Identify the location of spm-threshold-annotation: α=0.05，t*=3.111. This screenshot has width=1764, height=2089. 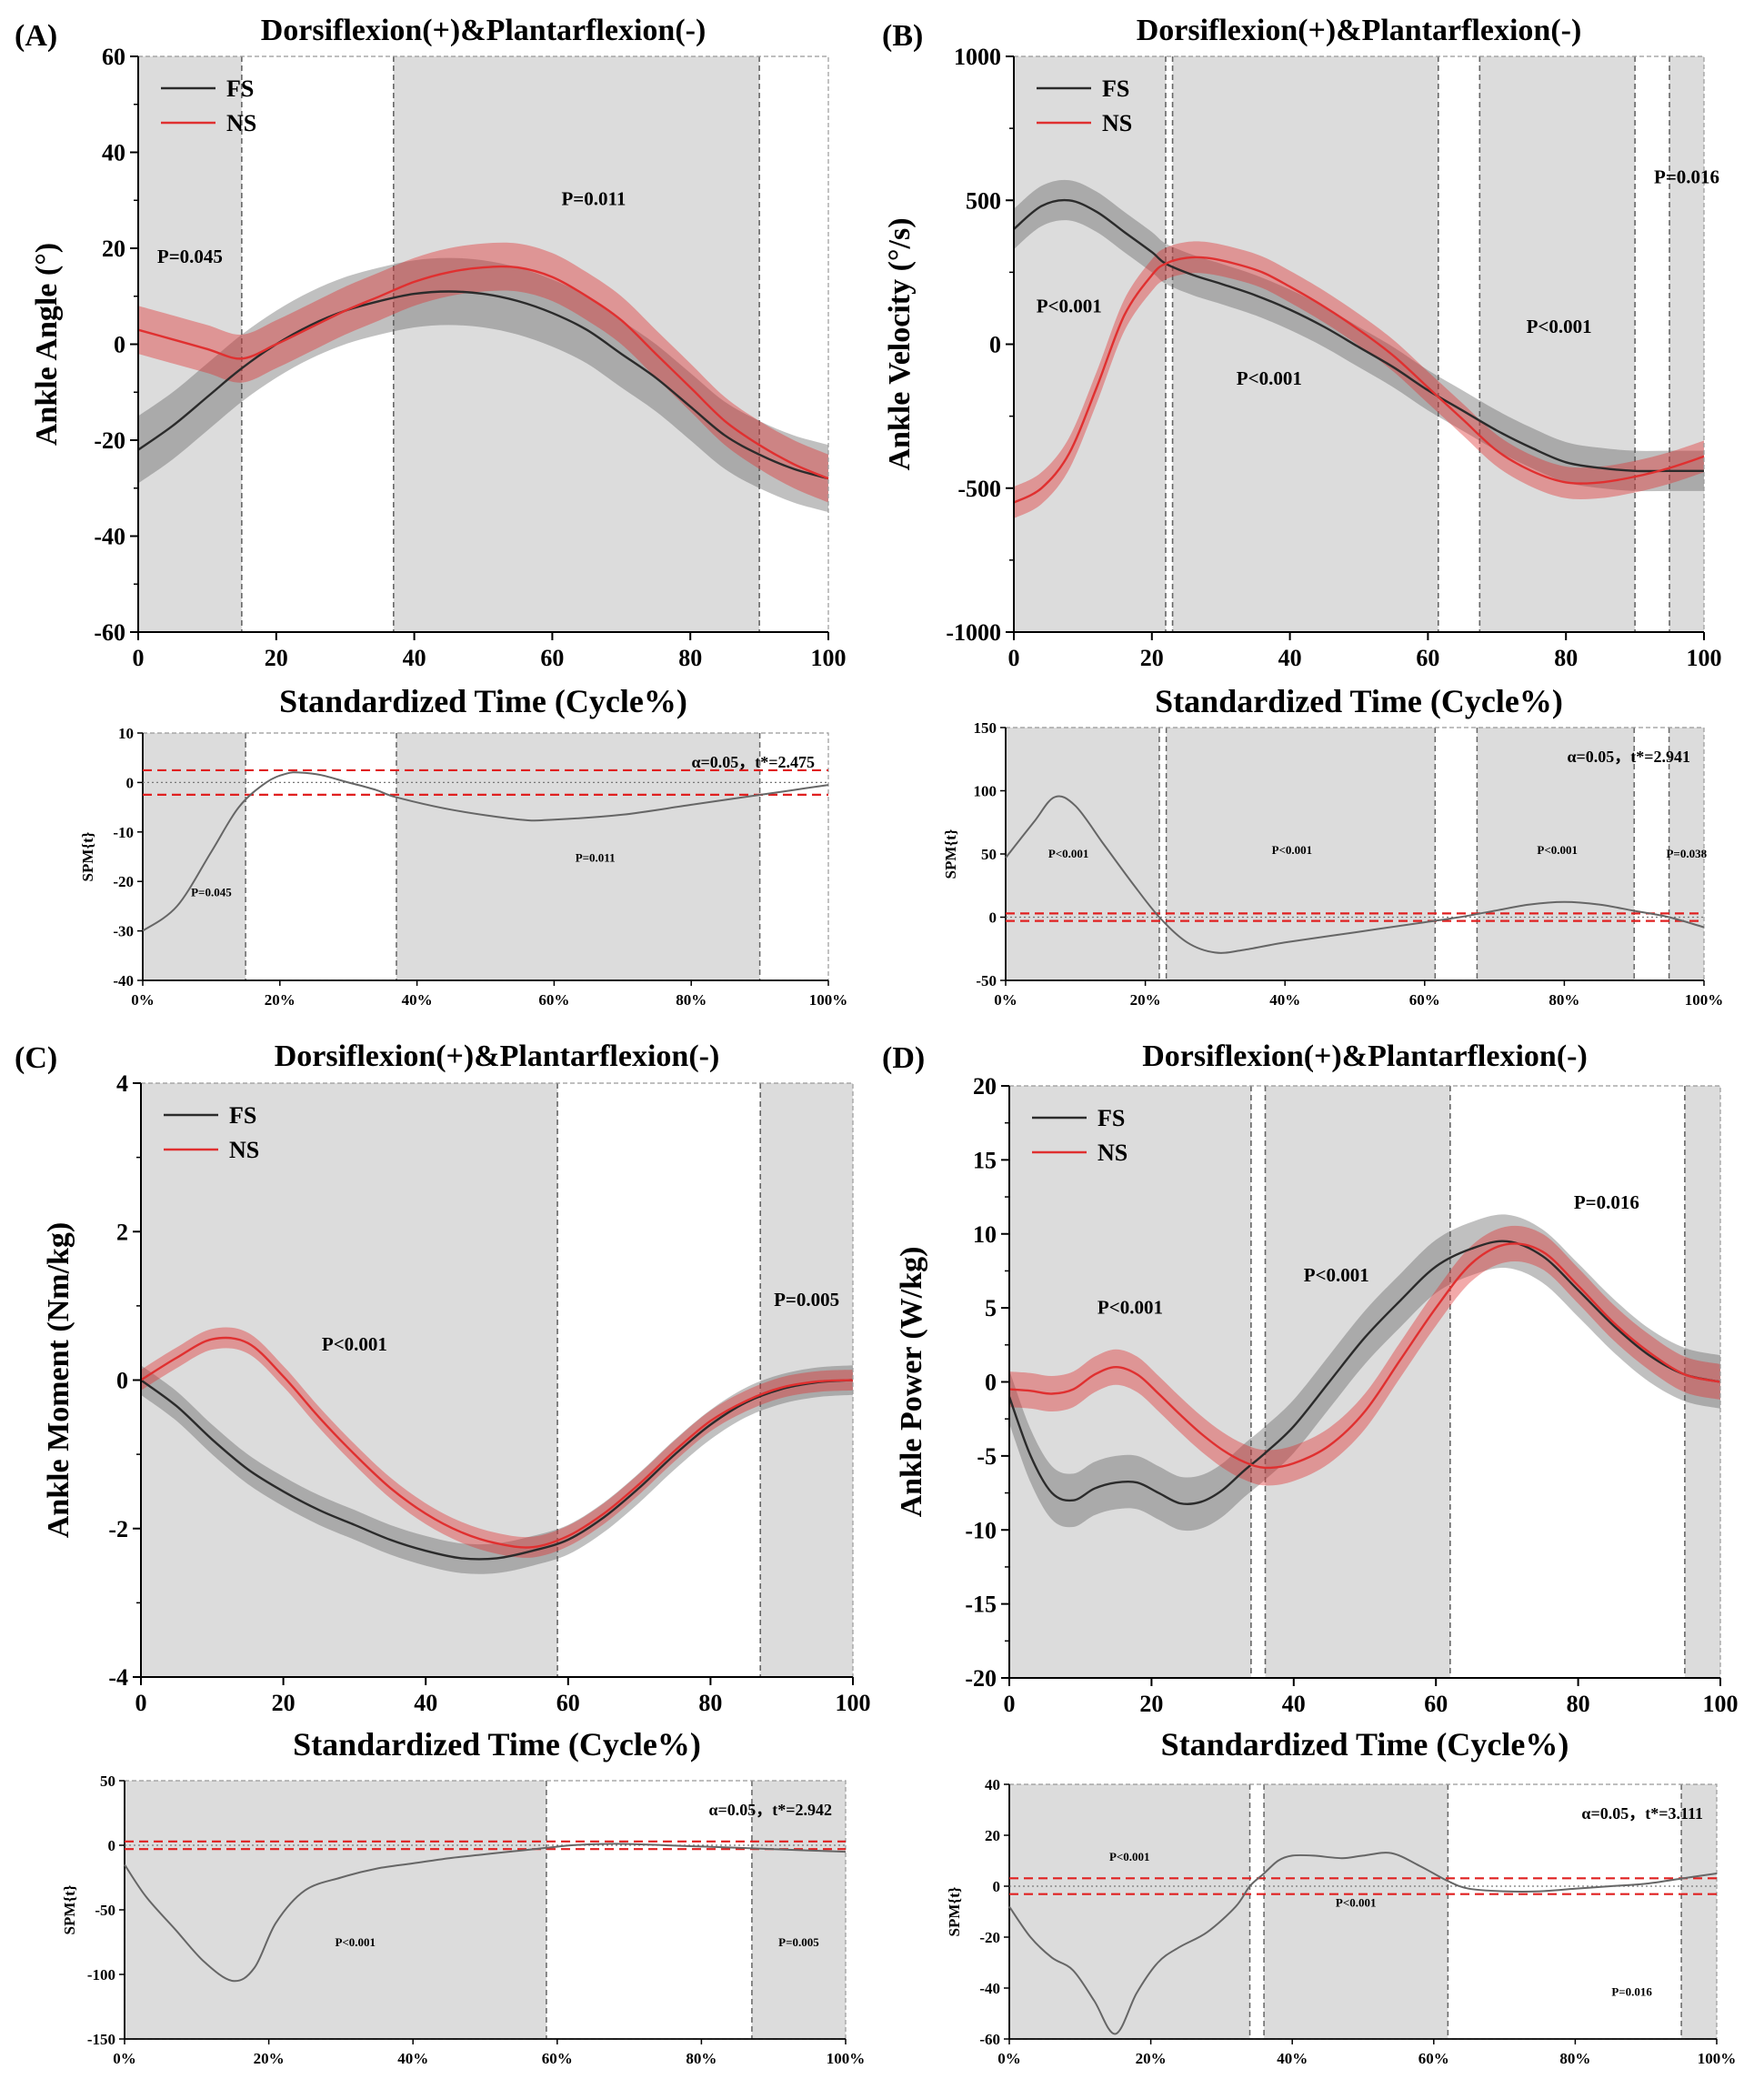
(1642, 1813).